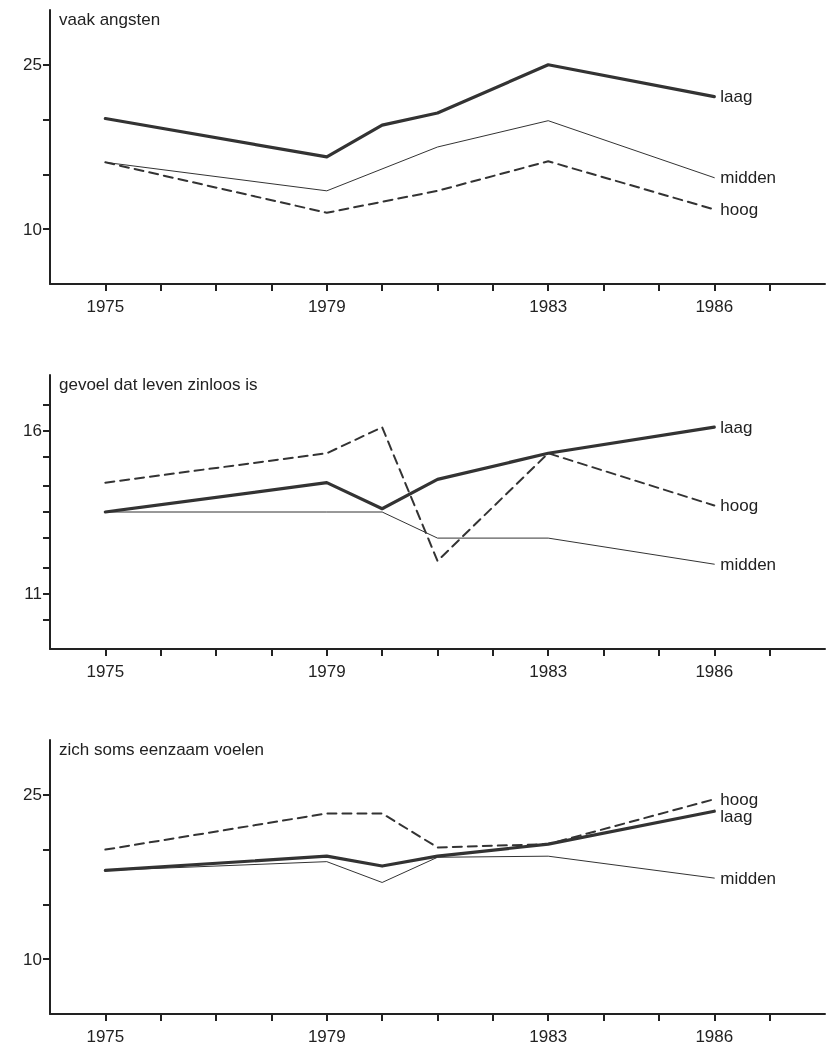 This screenshot has width=827, height=1057. What do you see at coordinates (158, 384) in the screenshot?
I see `chart-title: gevoel dat leven zinloos is` at bounding box center [158, 384].